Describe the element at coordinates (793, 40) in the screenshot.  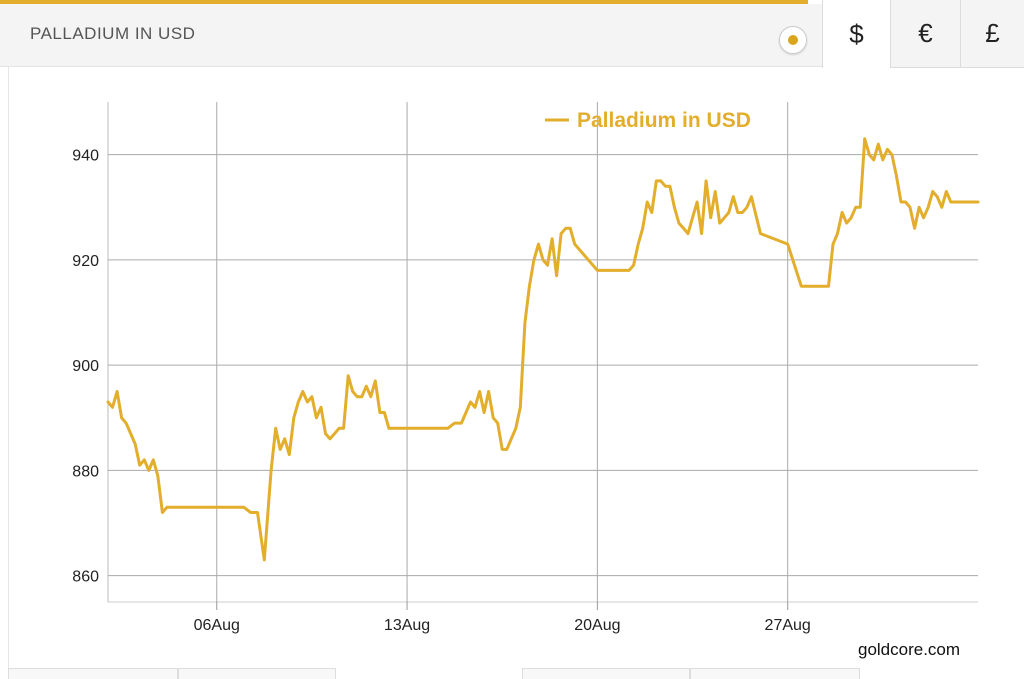
I see `metal-selector-toggle` at that location.